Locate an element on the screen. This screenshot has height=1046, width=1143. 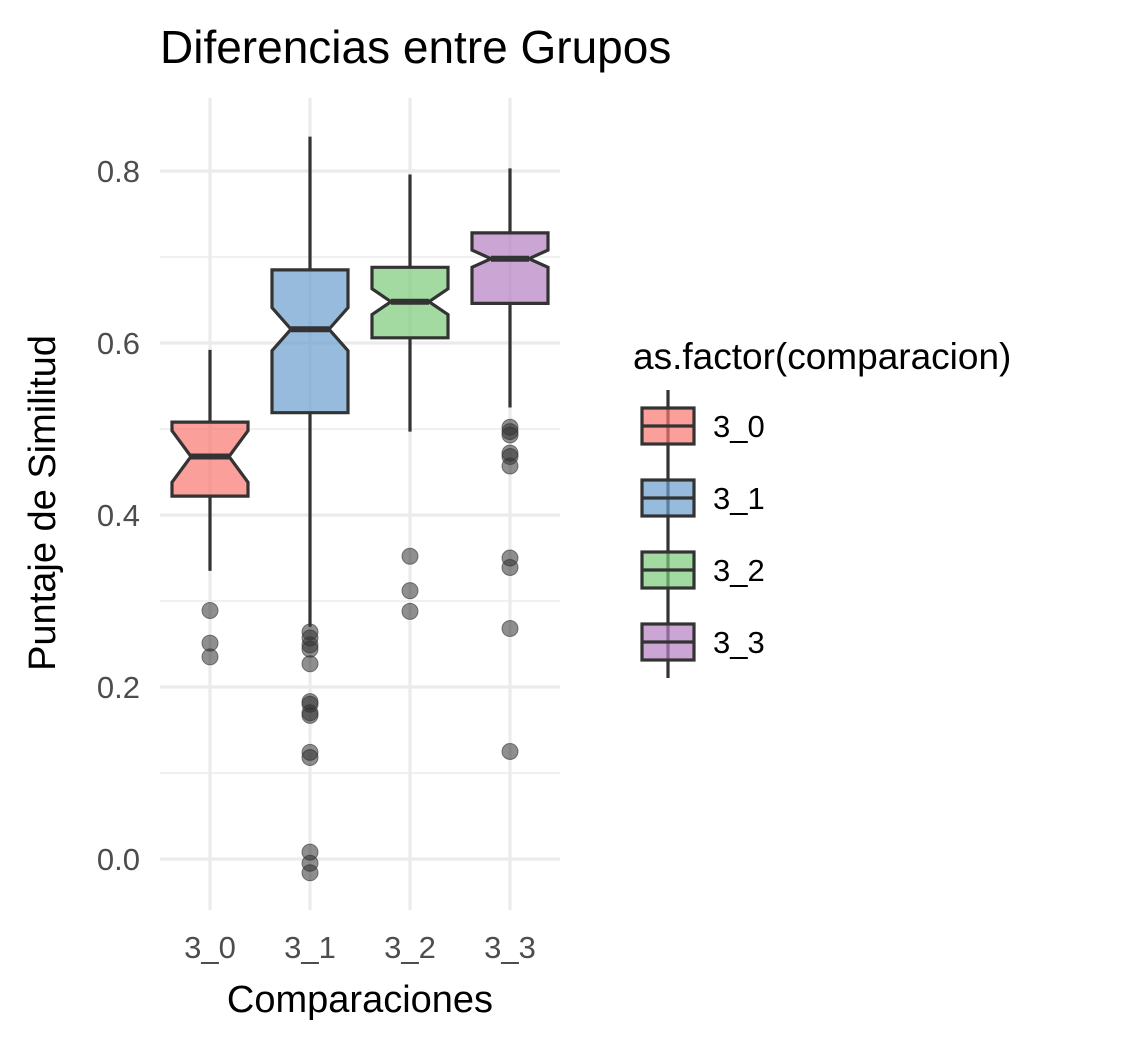
y-tick-label: 0.6 is located at coordinates (118, 343).